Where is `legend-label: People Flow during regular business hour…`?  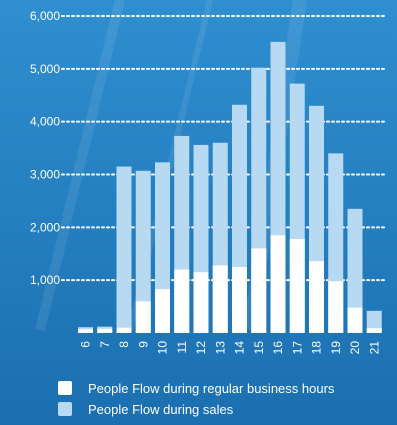 legend-label: People Flow during regular business hour… is located at coordinates (211, 388).